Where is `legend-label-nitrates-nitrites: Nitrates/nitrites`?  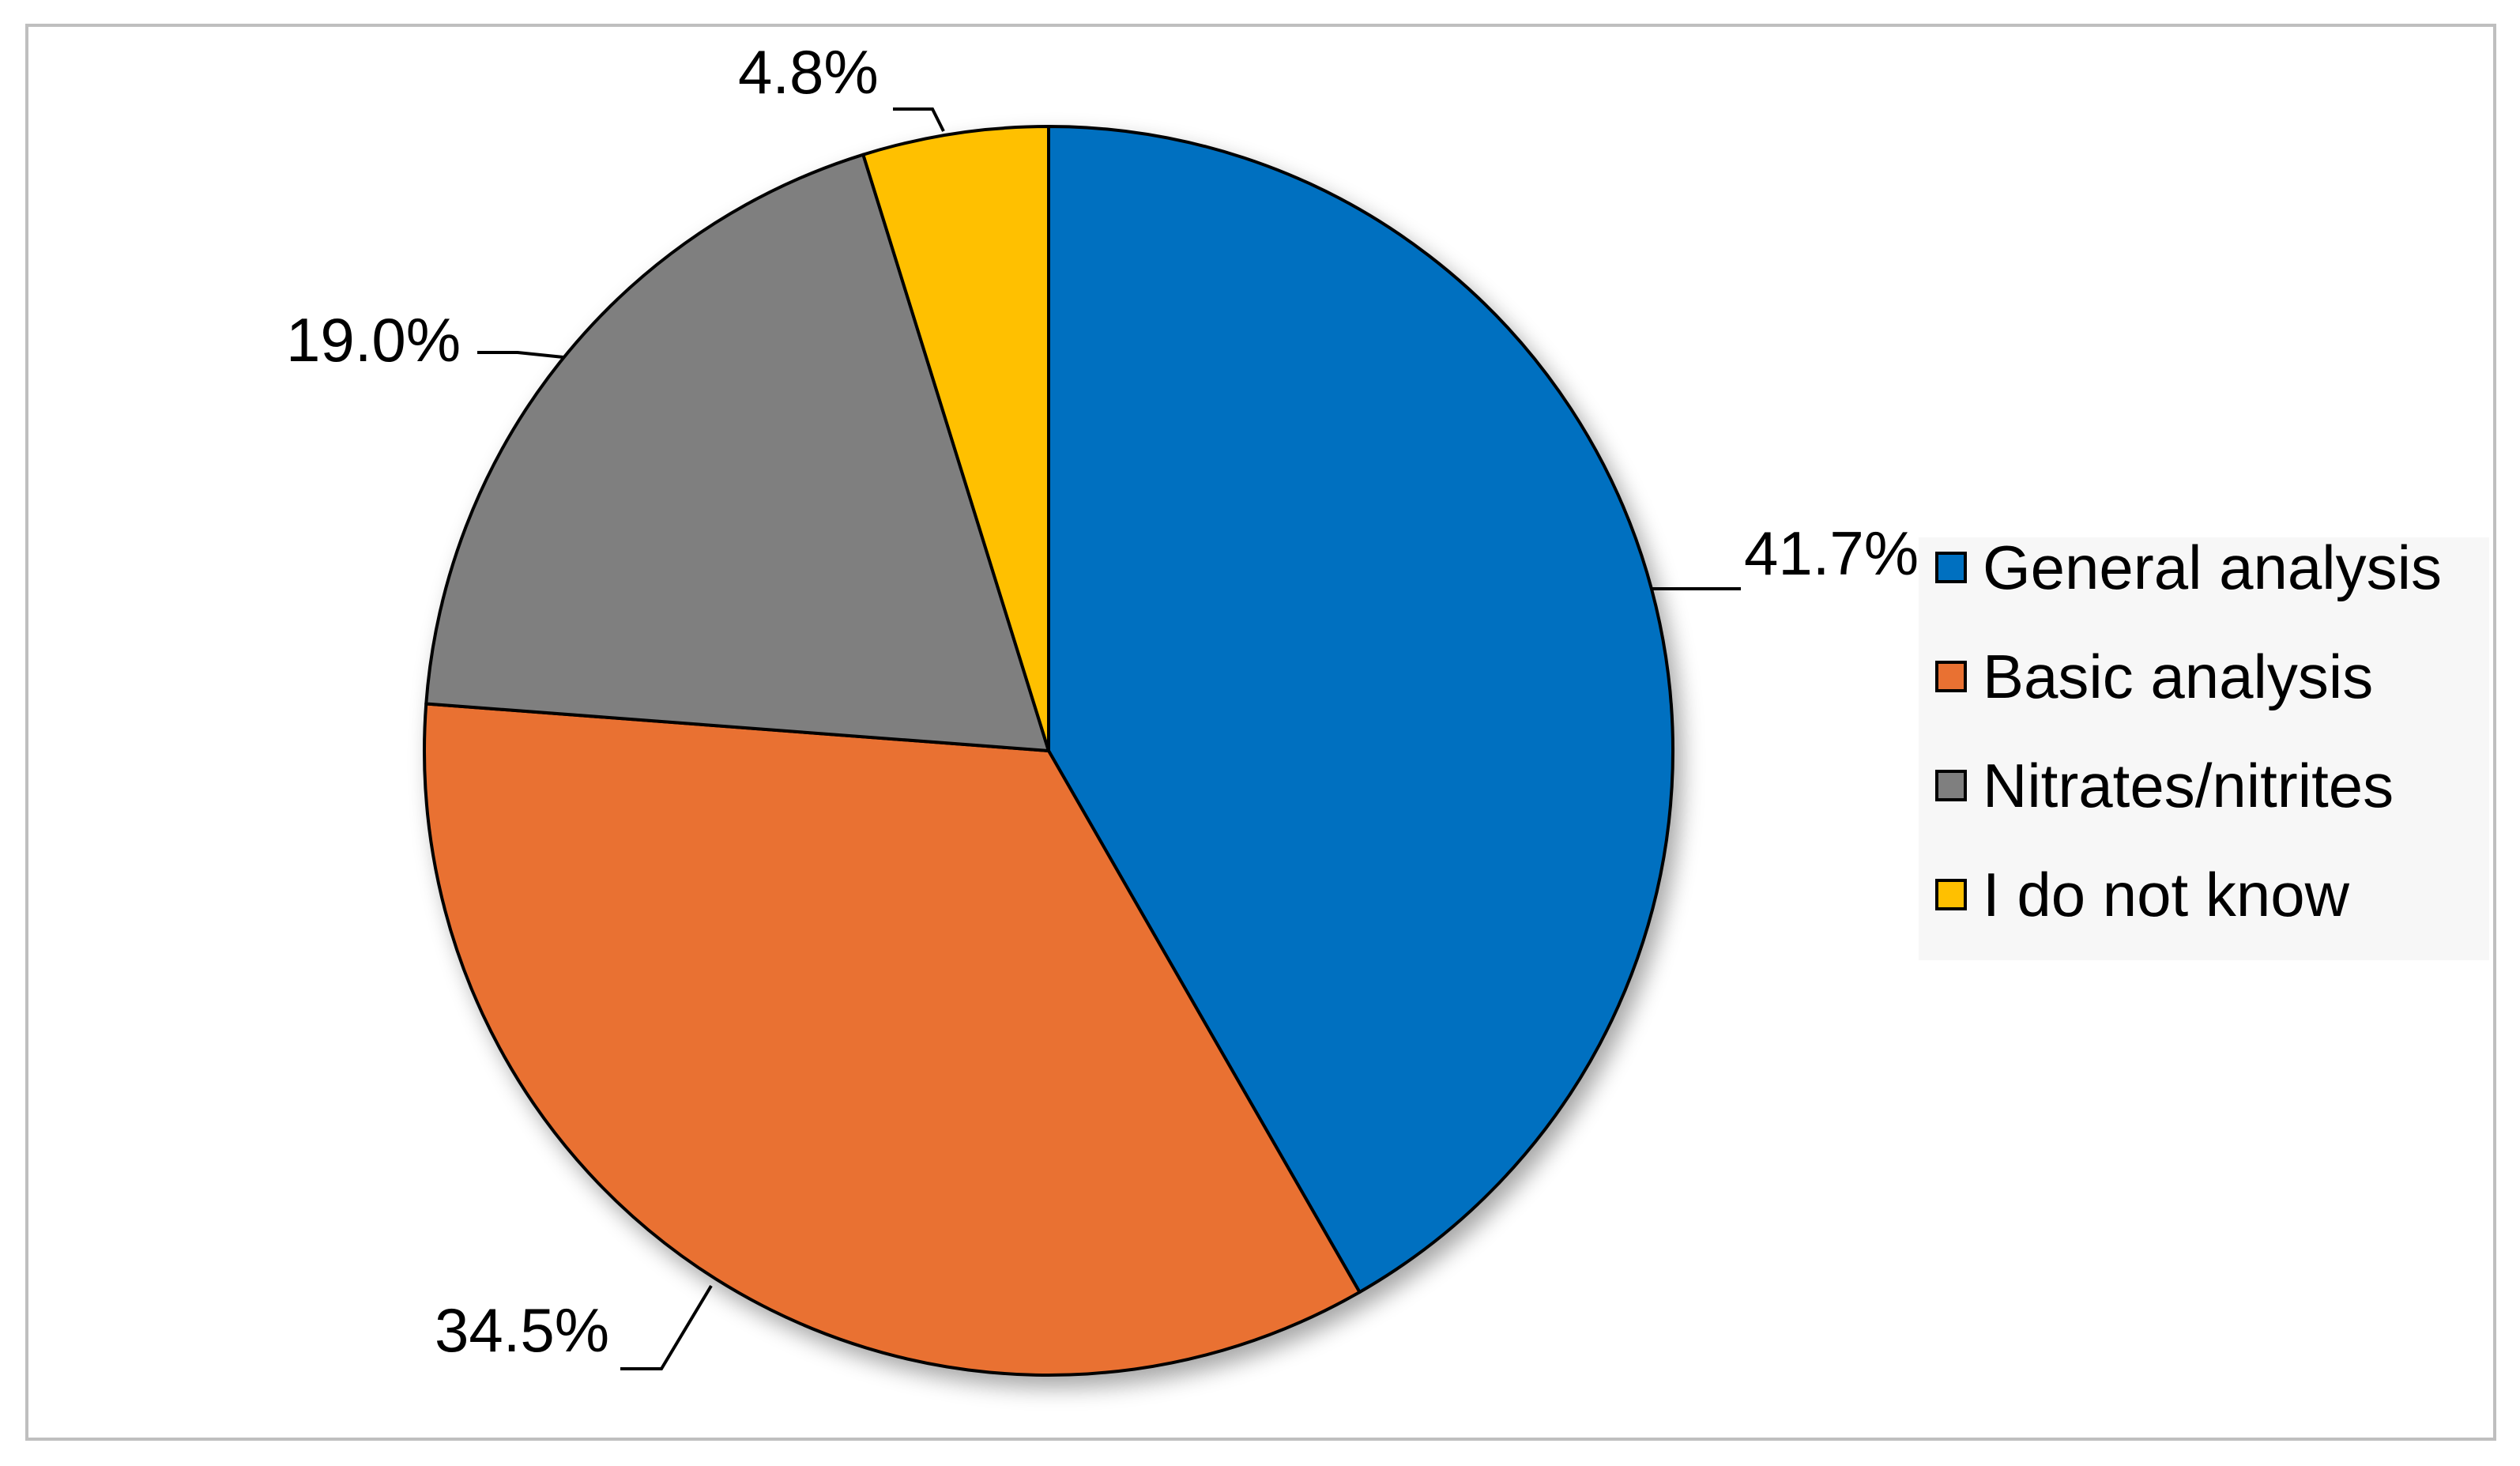
legend-label-nitrates-nitrites: Nitrates/nitrites is located at coordinates (2188, 785).